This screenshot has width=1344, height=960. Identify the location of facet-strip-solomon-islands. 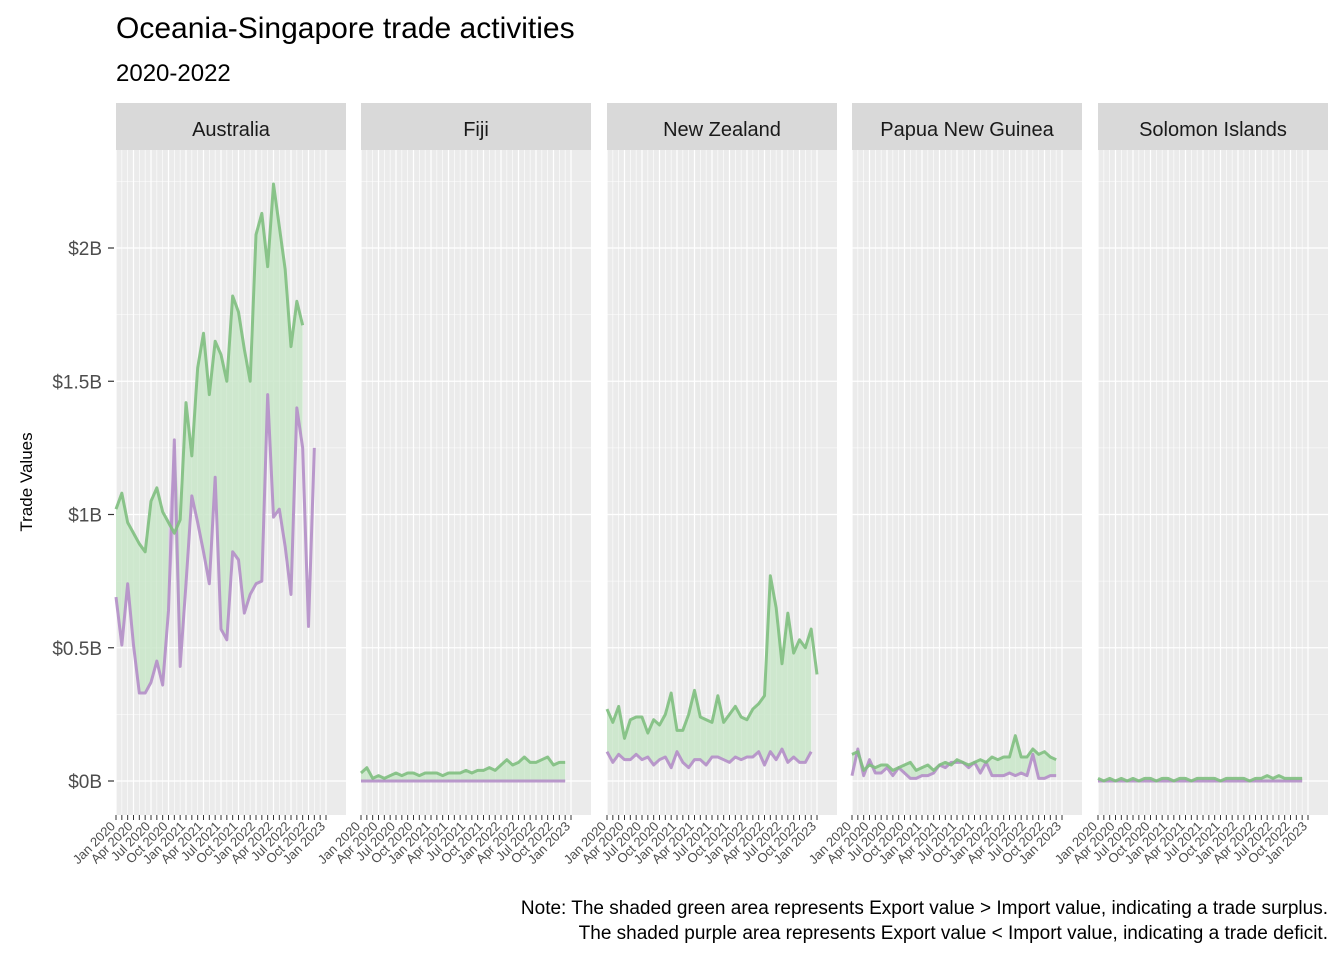
(1213, 126).